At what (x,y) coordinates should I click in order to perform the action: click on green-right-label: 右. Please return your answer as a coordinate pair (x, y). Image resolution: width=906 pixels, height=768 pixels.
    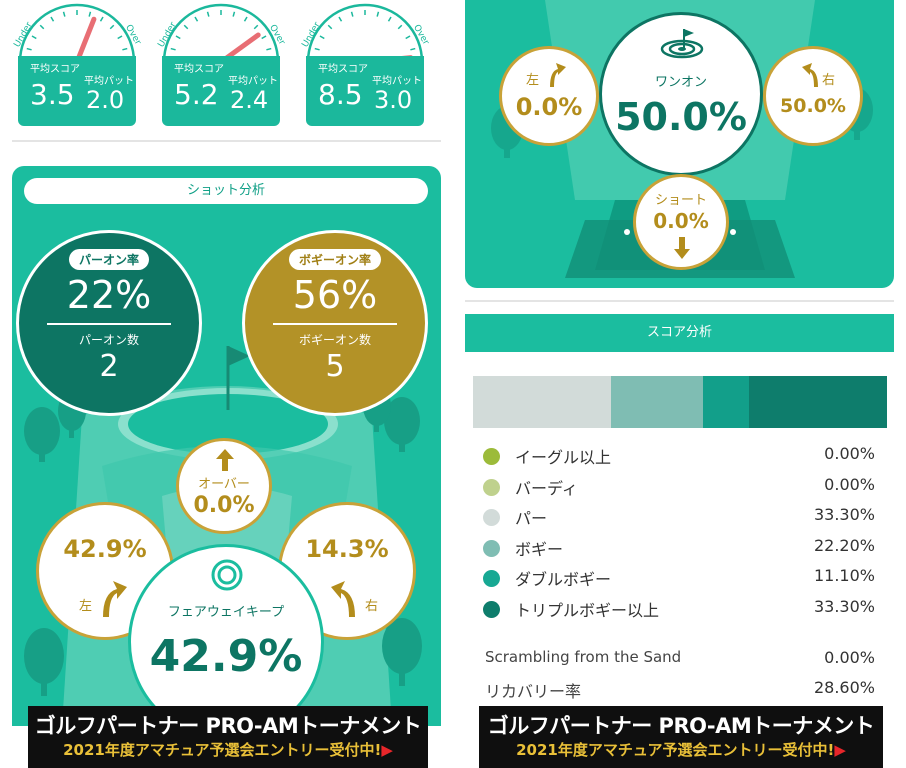
    Looking at the image, I should click on (829, 80).